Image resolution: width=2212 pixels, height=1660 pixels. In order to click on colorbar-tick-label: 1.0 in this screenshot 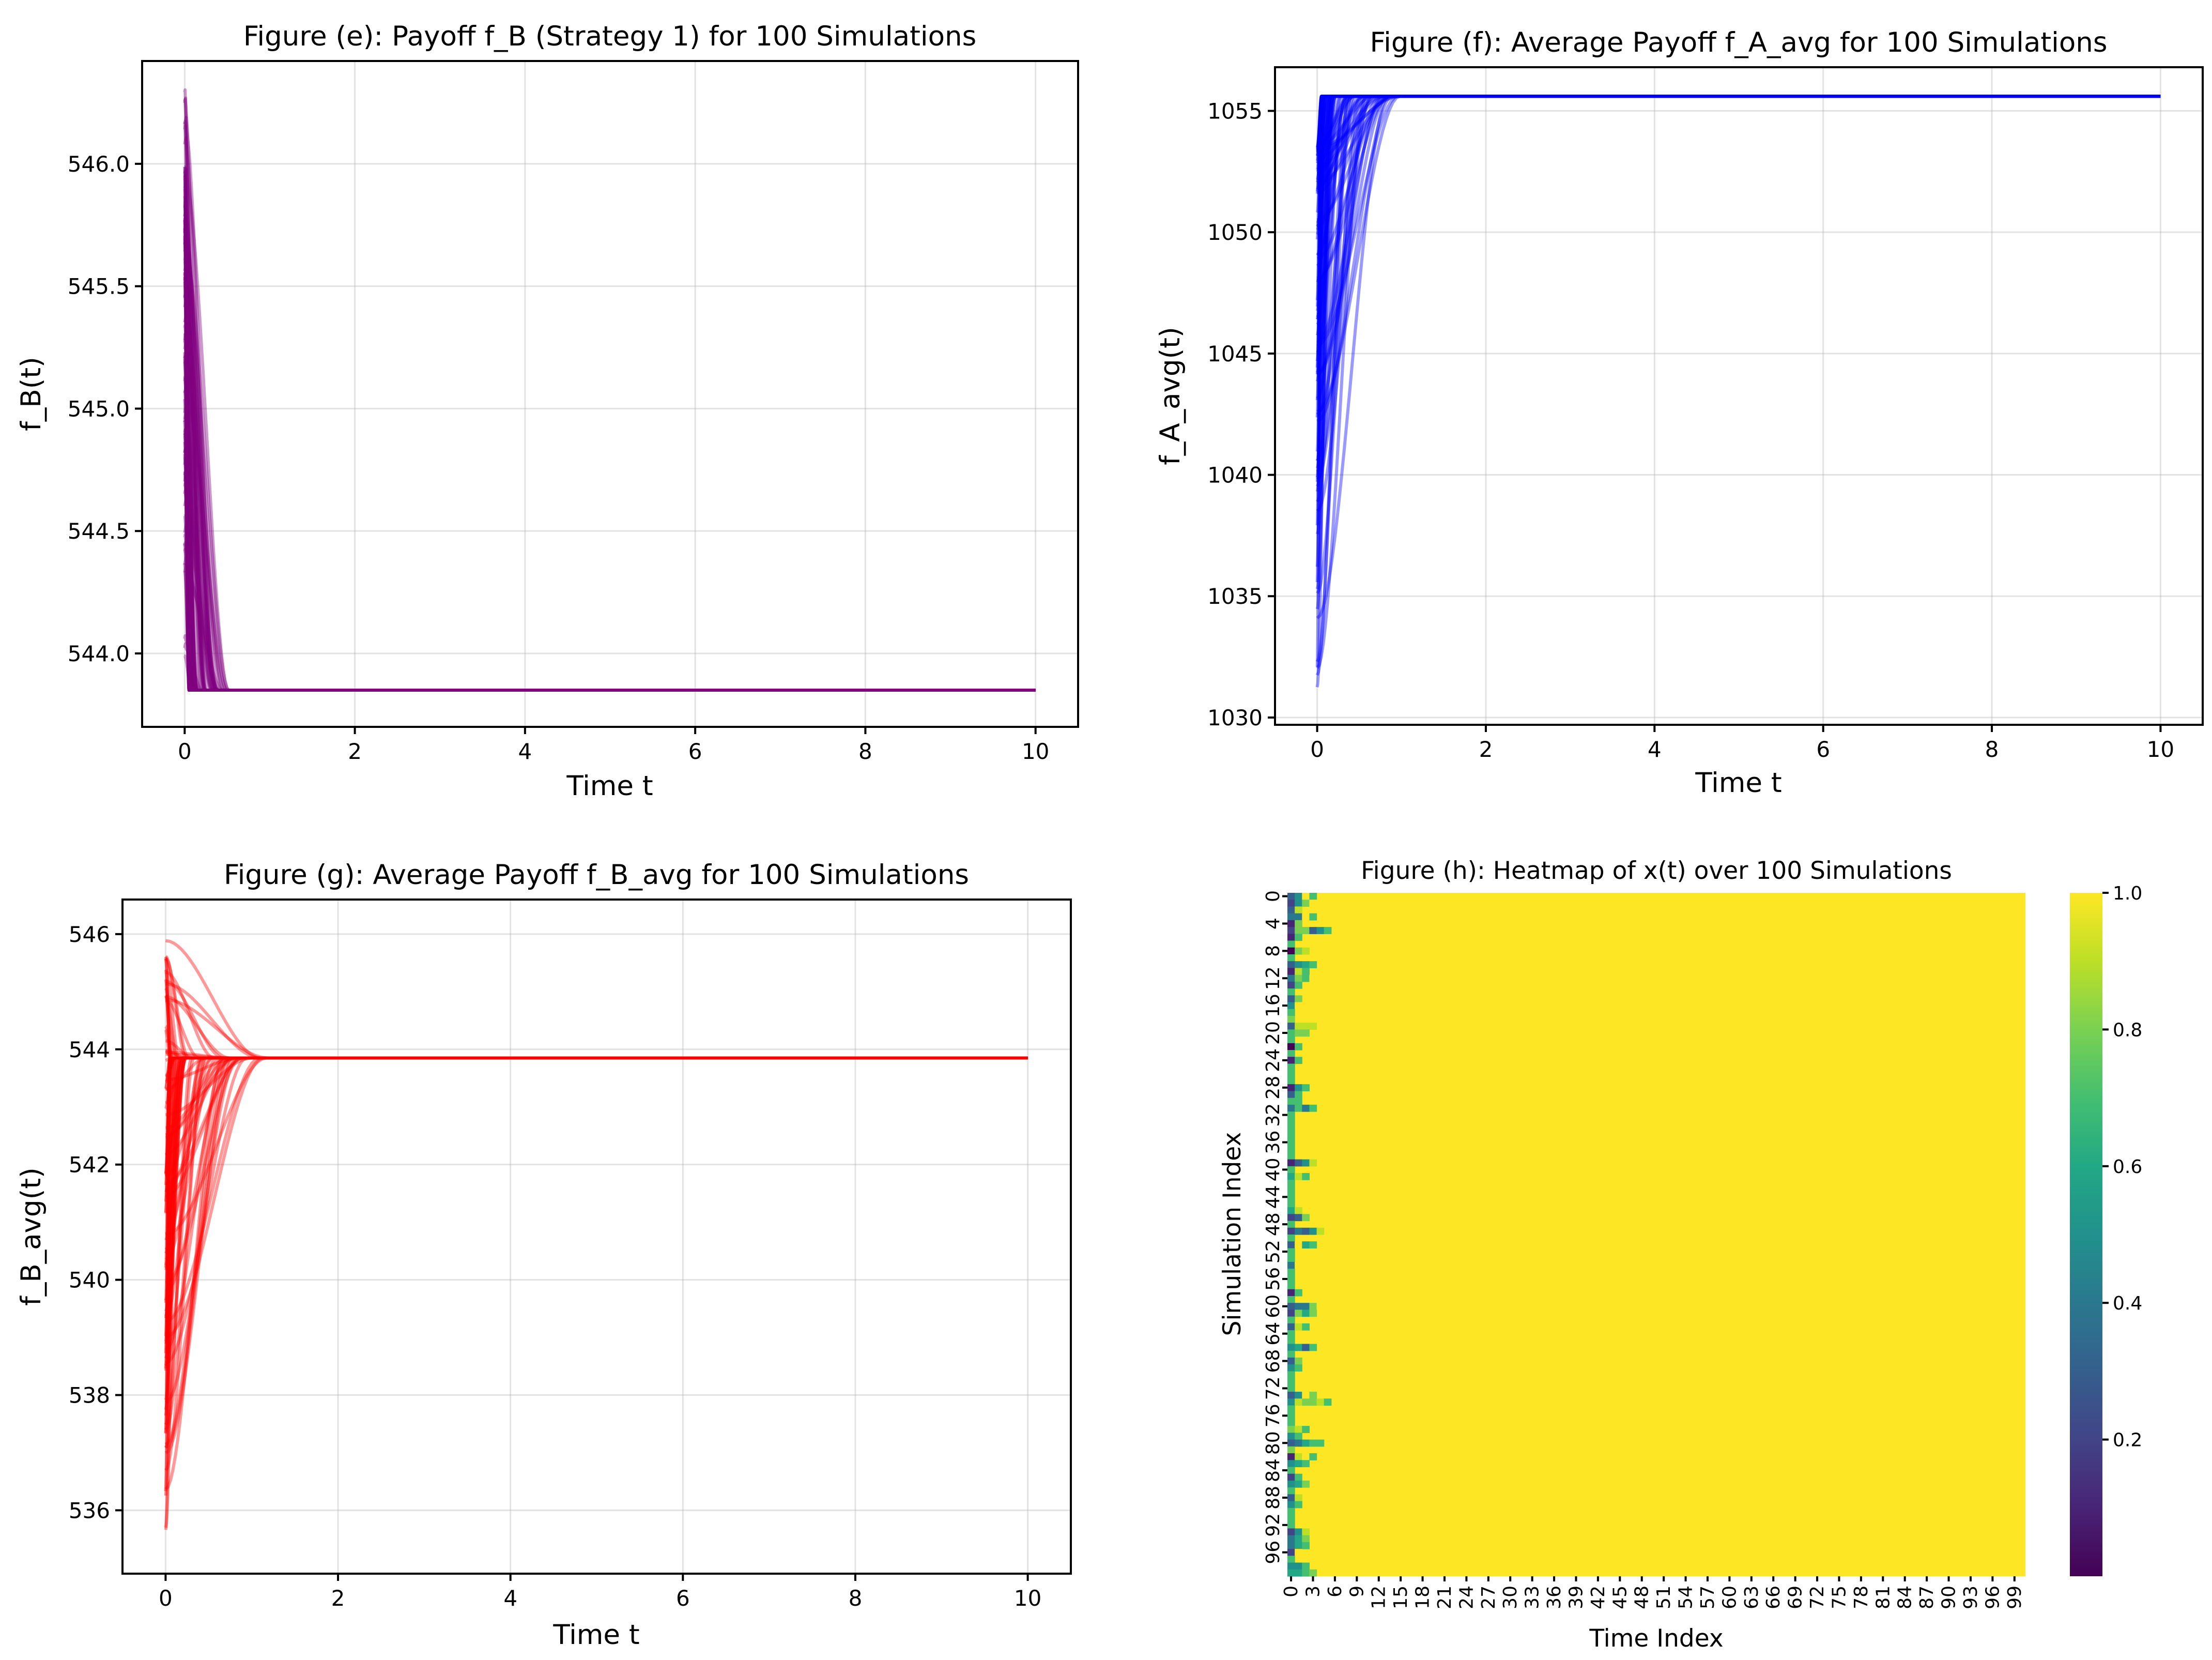, I will do `click(2127, 893)`.